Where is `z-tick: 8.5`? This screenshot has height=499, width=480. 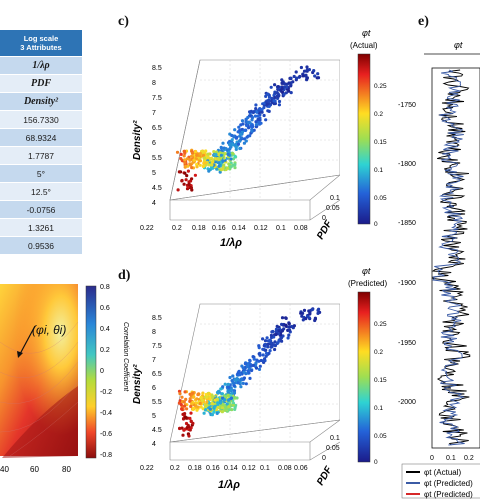
z-tick: 8.5 is located at coordinates (157, 318).